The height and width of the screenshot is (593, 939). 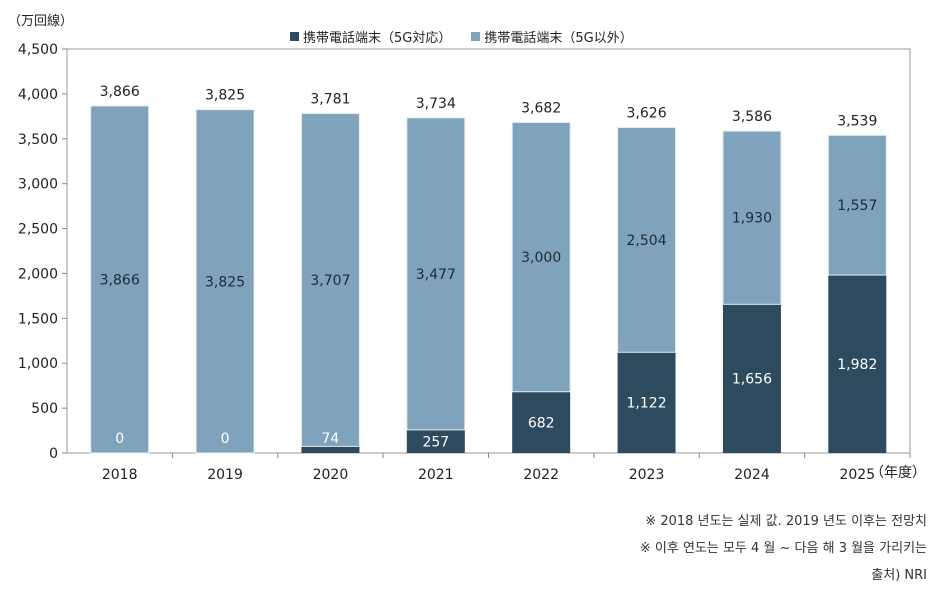 What do you see at coordinates (331, 475) in the screenshot?
I see `x-tick-label: 2020` at bounding box center [331, 475].